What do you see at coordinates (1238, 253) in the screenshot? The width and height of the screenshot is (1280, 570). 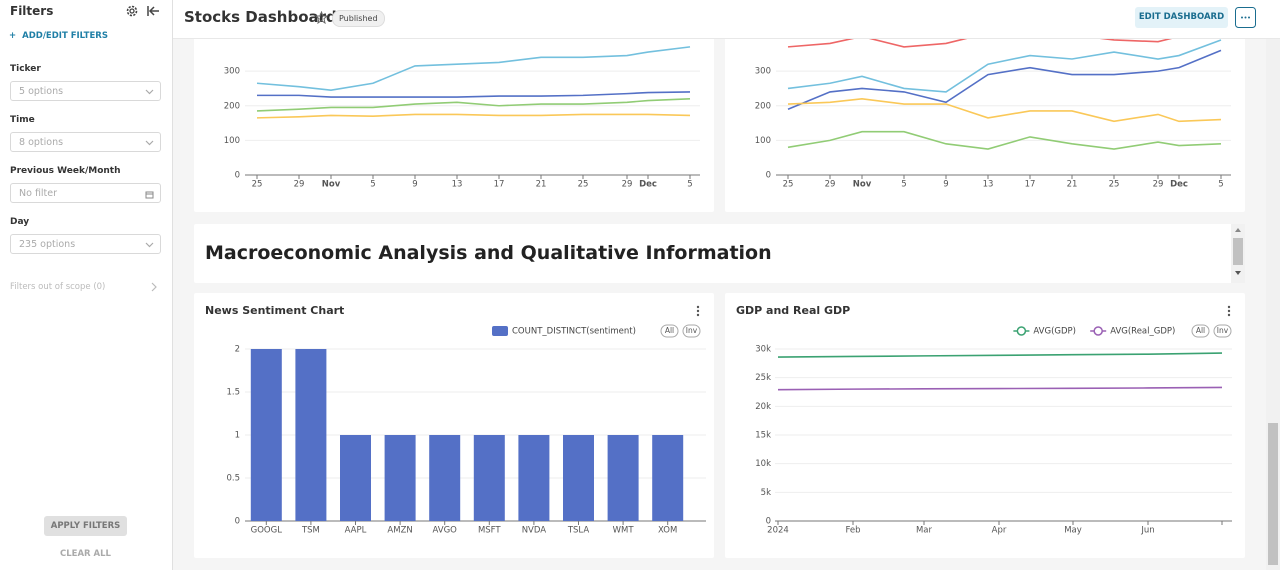 I see `section-scrollbar` at bounding box center [1238, 253].